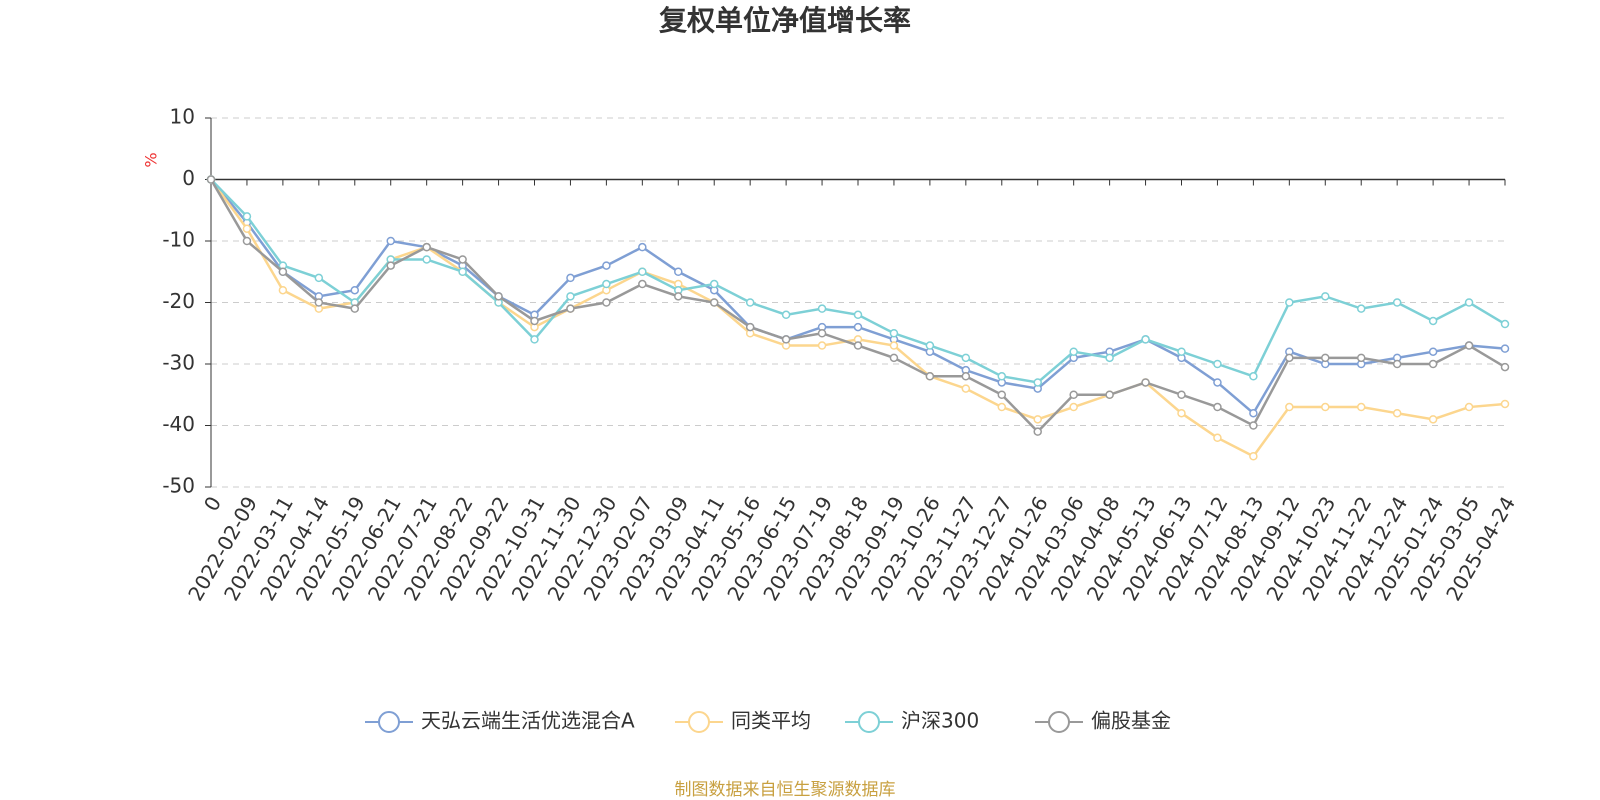 The width and height of the screenshot is (1600, 800). I want to click on legend-label: 同类平均, so click(771, 721).